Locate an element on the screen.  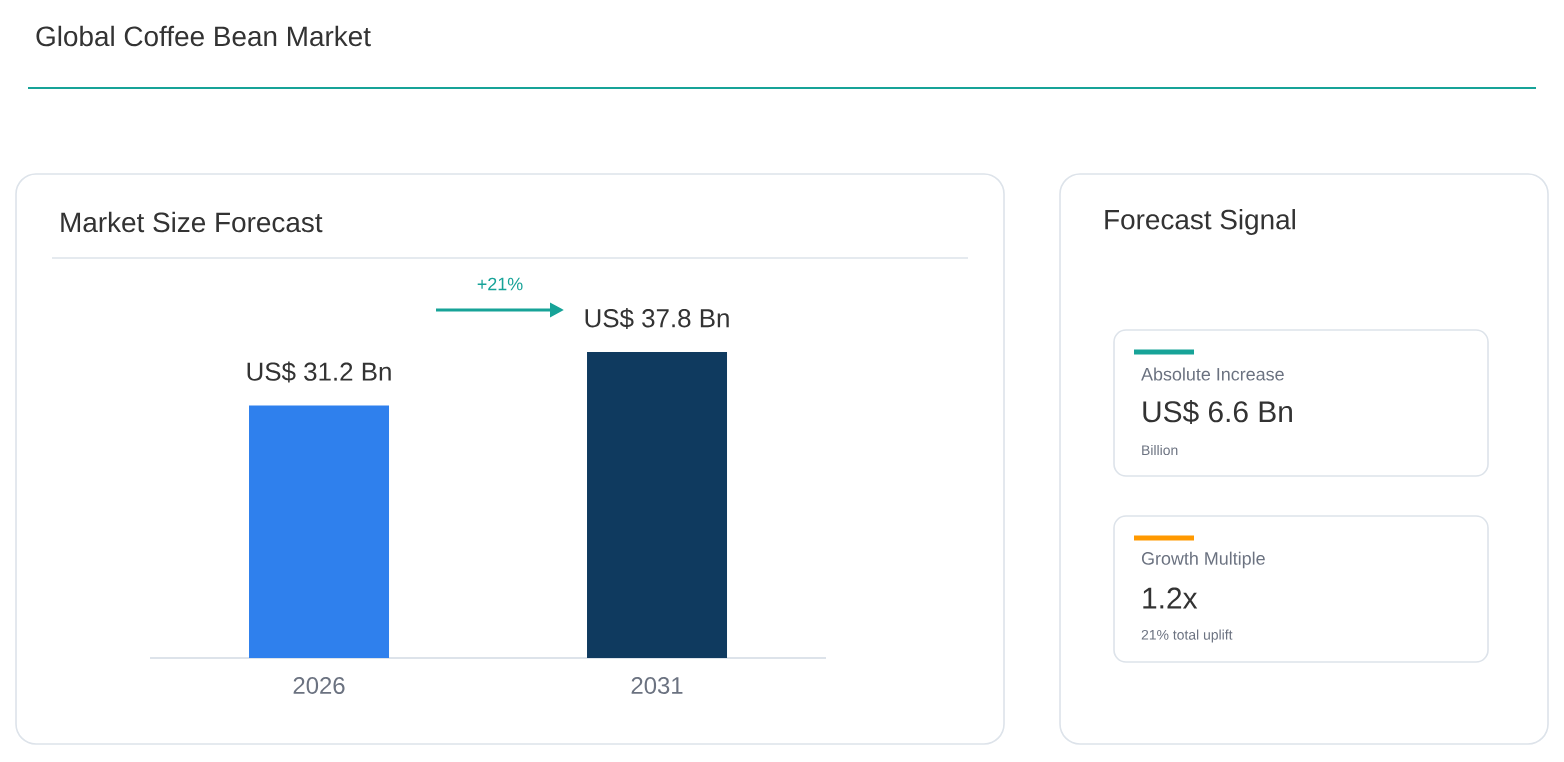
text: Absolute Increase is located at coordinates (1212, 374).